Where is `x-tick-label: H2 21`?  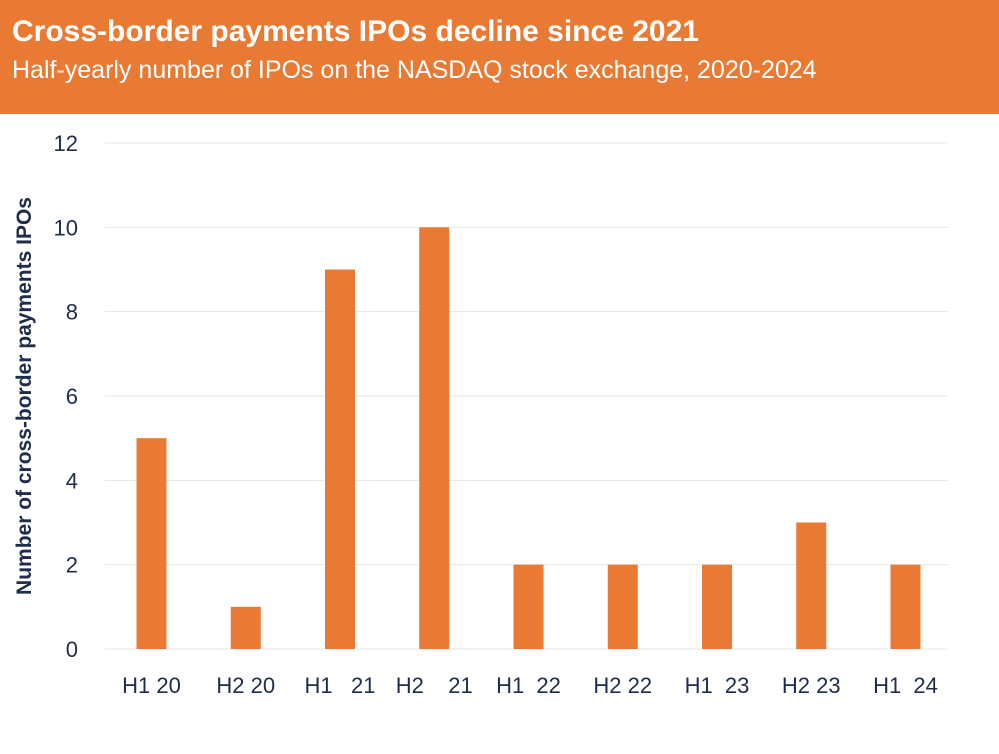 x-tick-label: H2 21 is located at coordinates (434, 685).